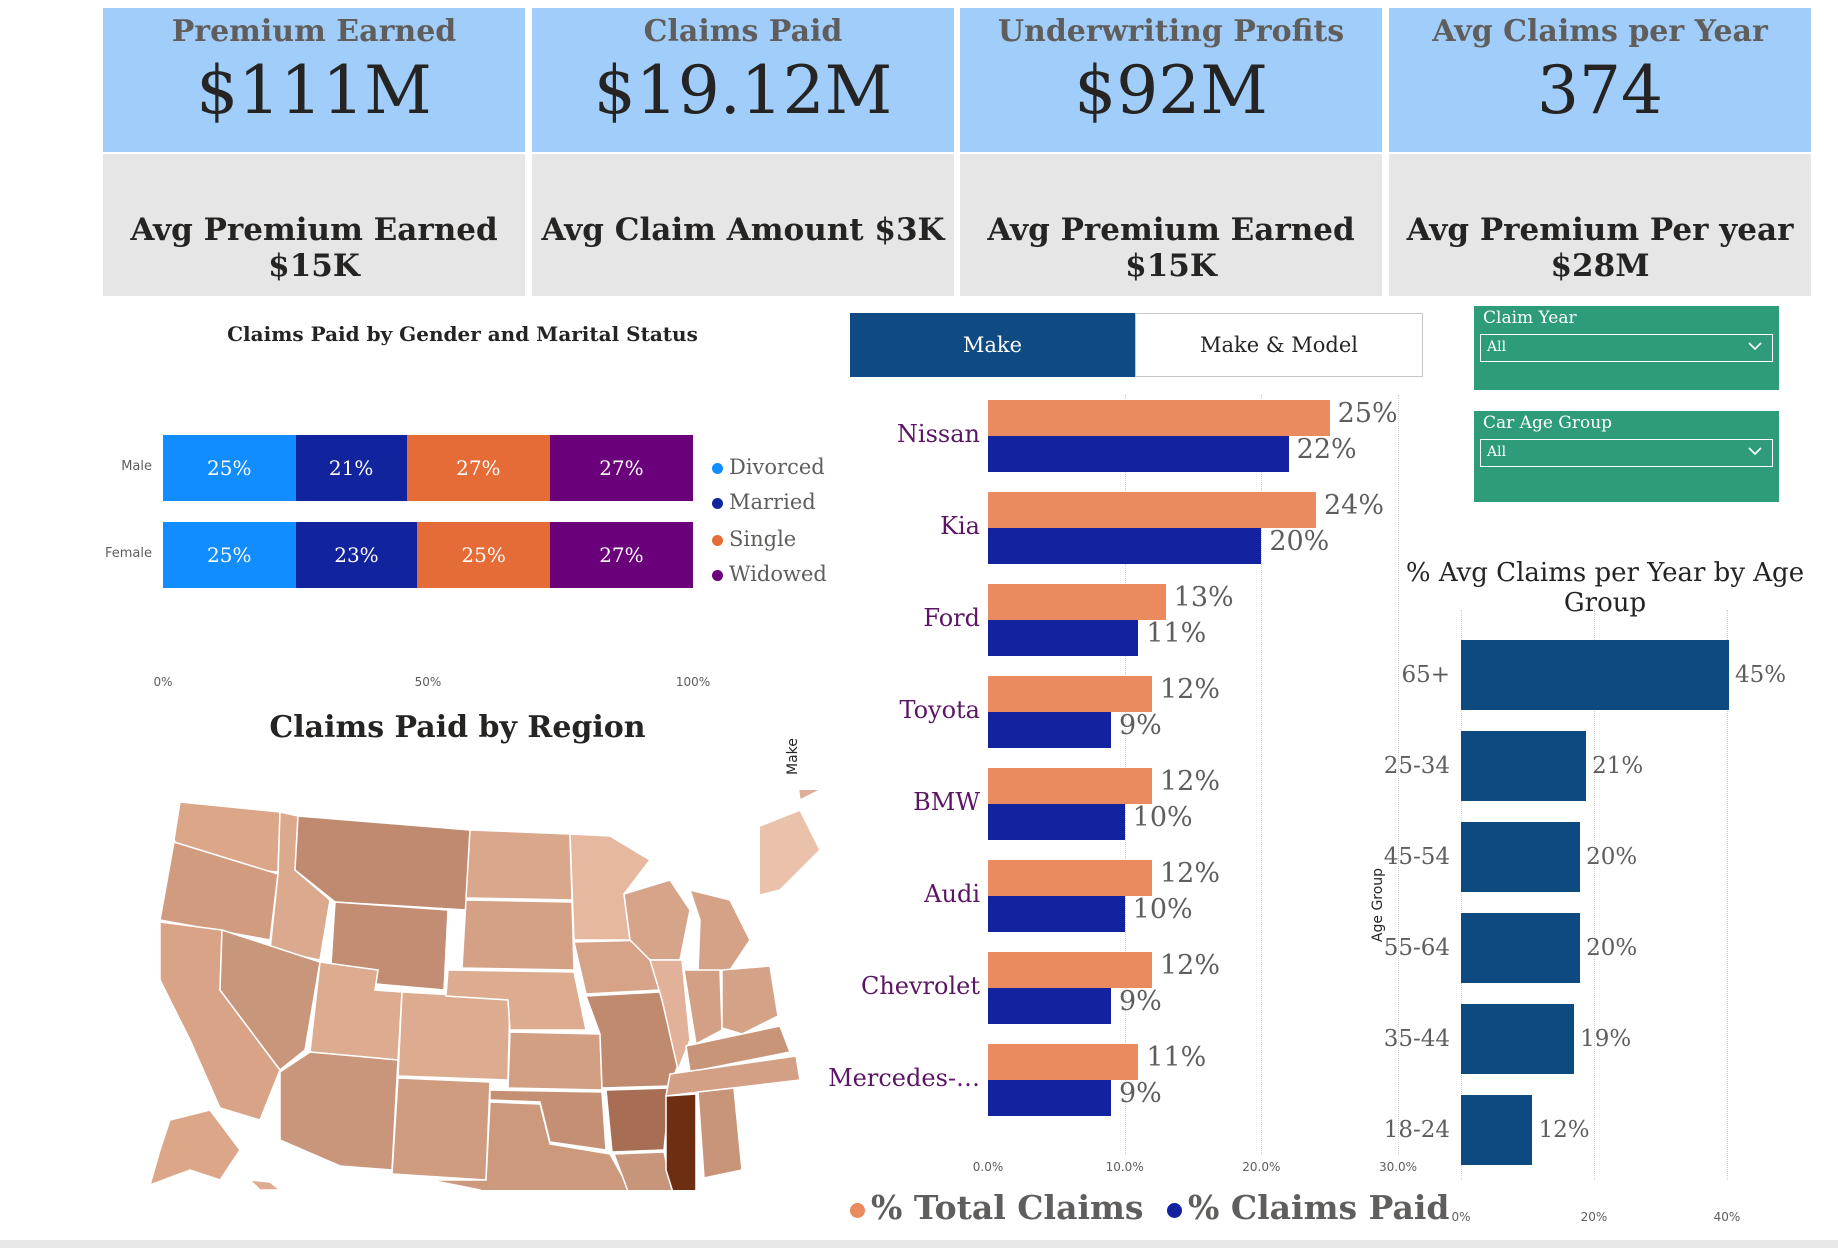  Describe the element at coordinates (519, 865) in the screenshot. I see `map-region-north-dakota` at that location.